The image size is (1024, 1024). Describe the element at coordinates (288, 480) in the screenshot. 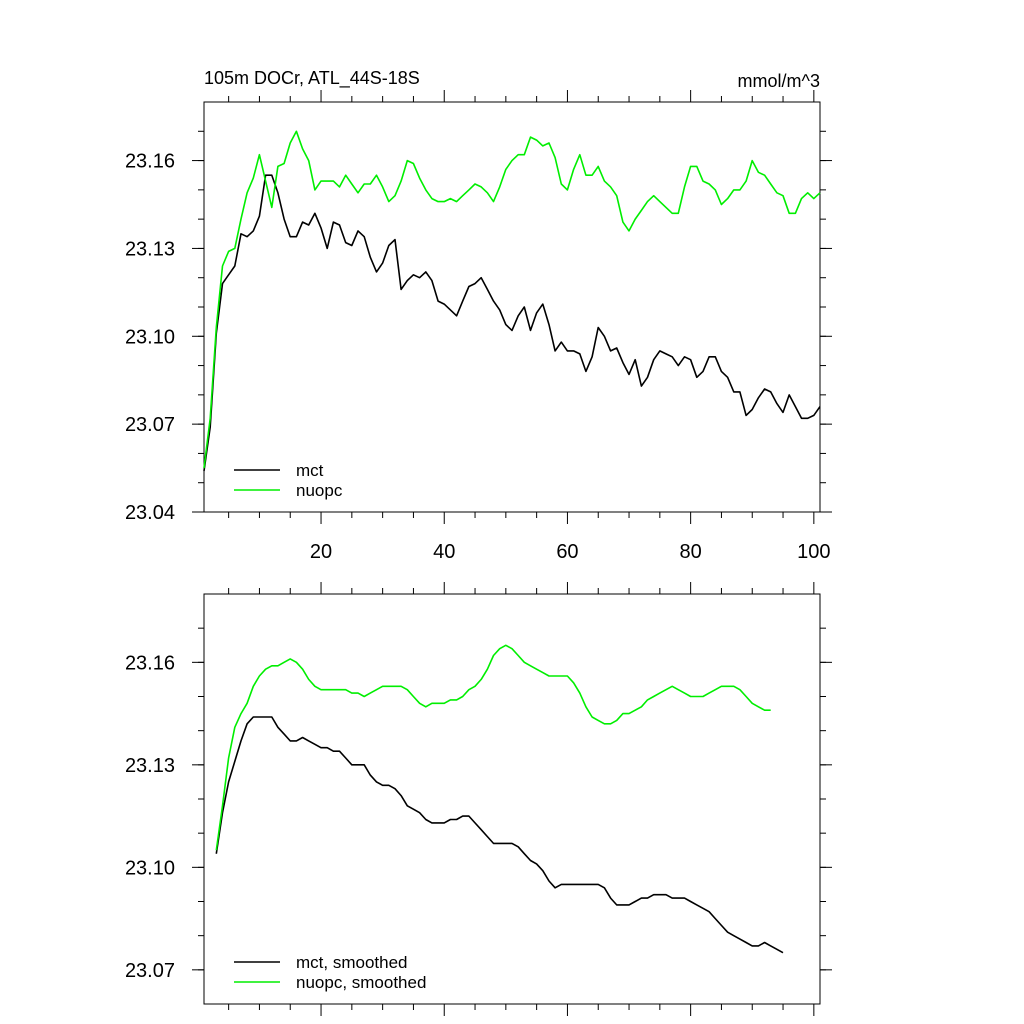

I see `legend: mct nuopc` at that location.